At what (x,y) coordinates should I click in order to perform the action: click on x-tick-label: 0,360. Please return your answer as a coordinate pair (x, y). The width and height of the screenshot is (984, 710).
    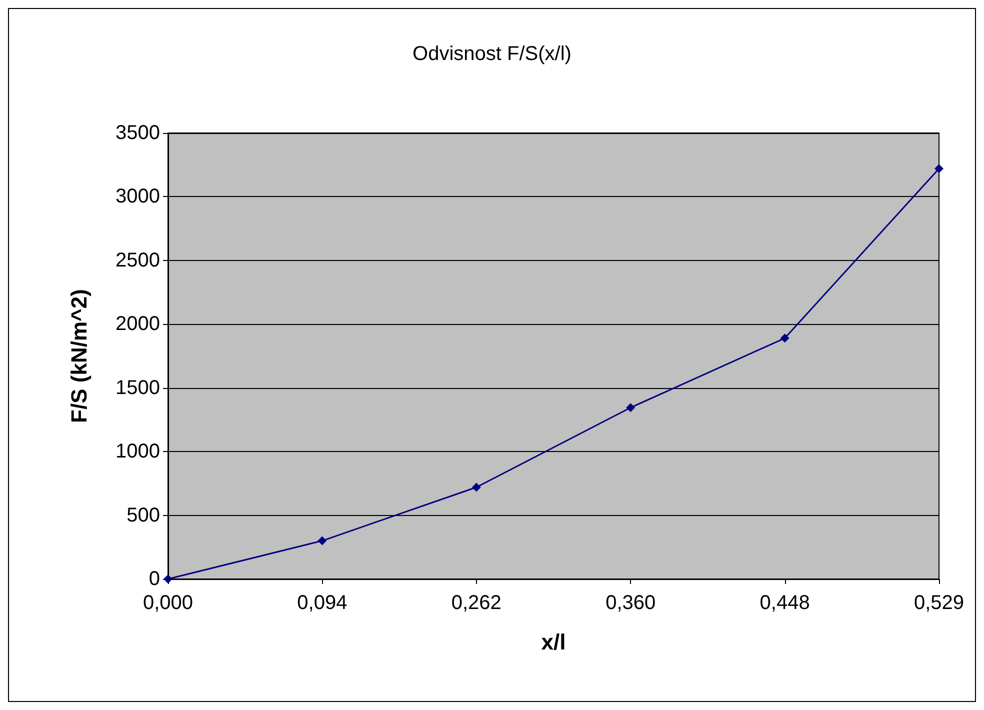
    Looking at the image, I should click on (631, 603).